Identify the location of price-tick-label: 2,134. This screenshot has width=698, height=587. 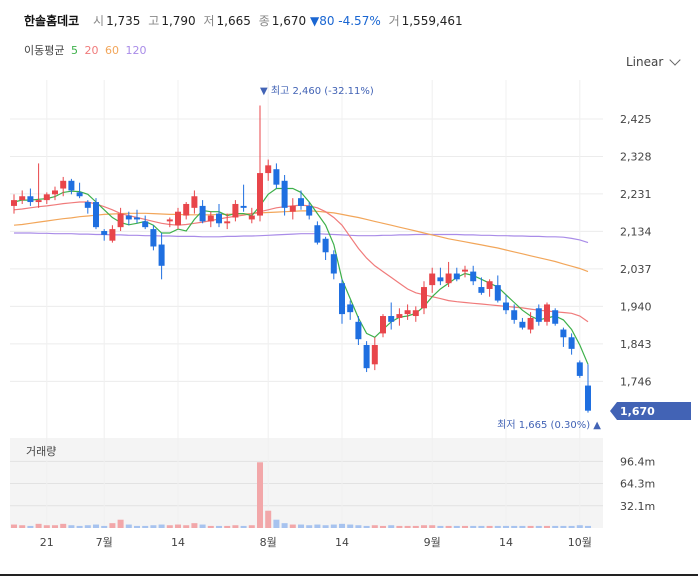
(636, 231).